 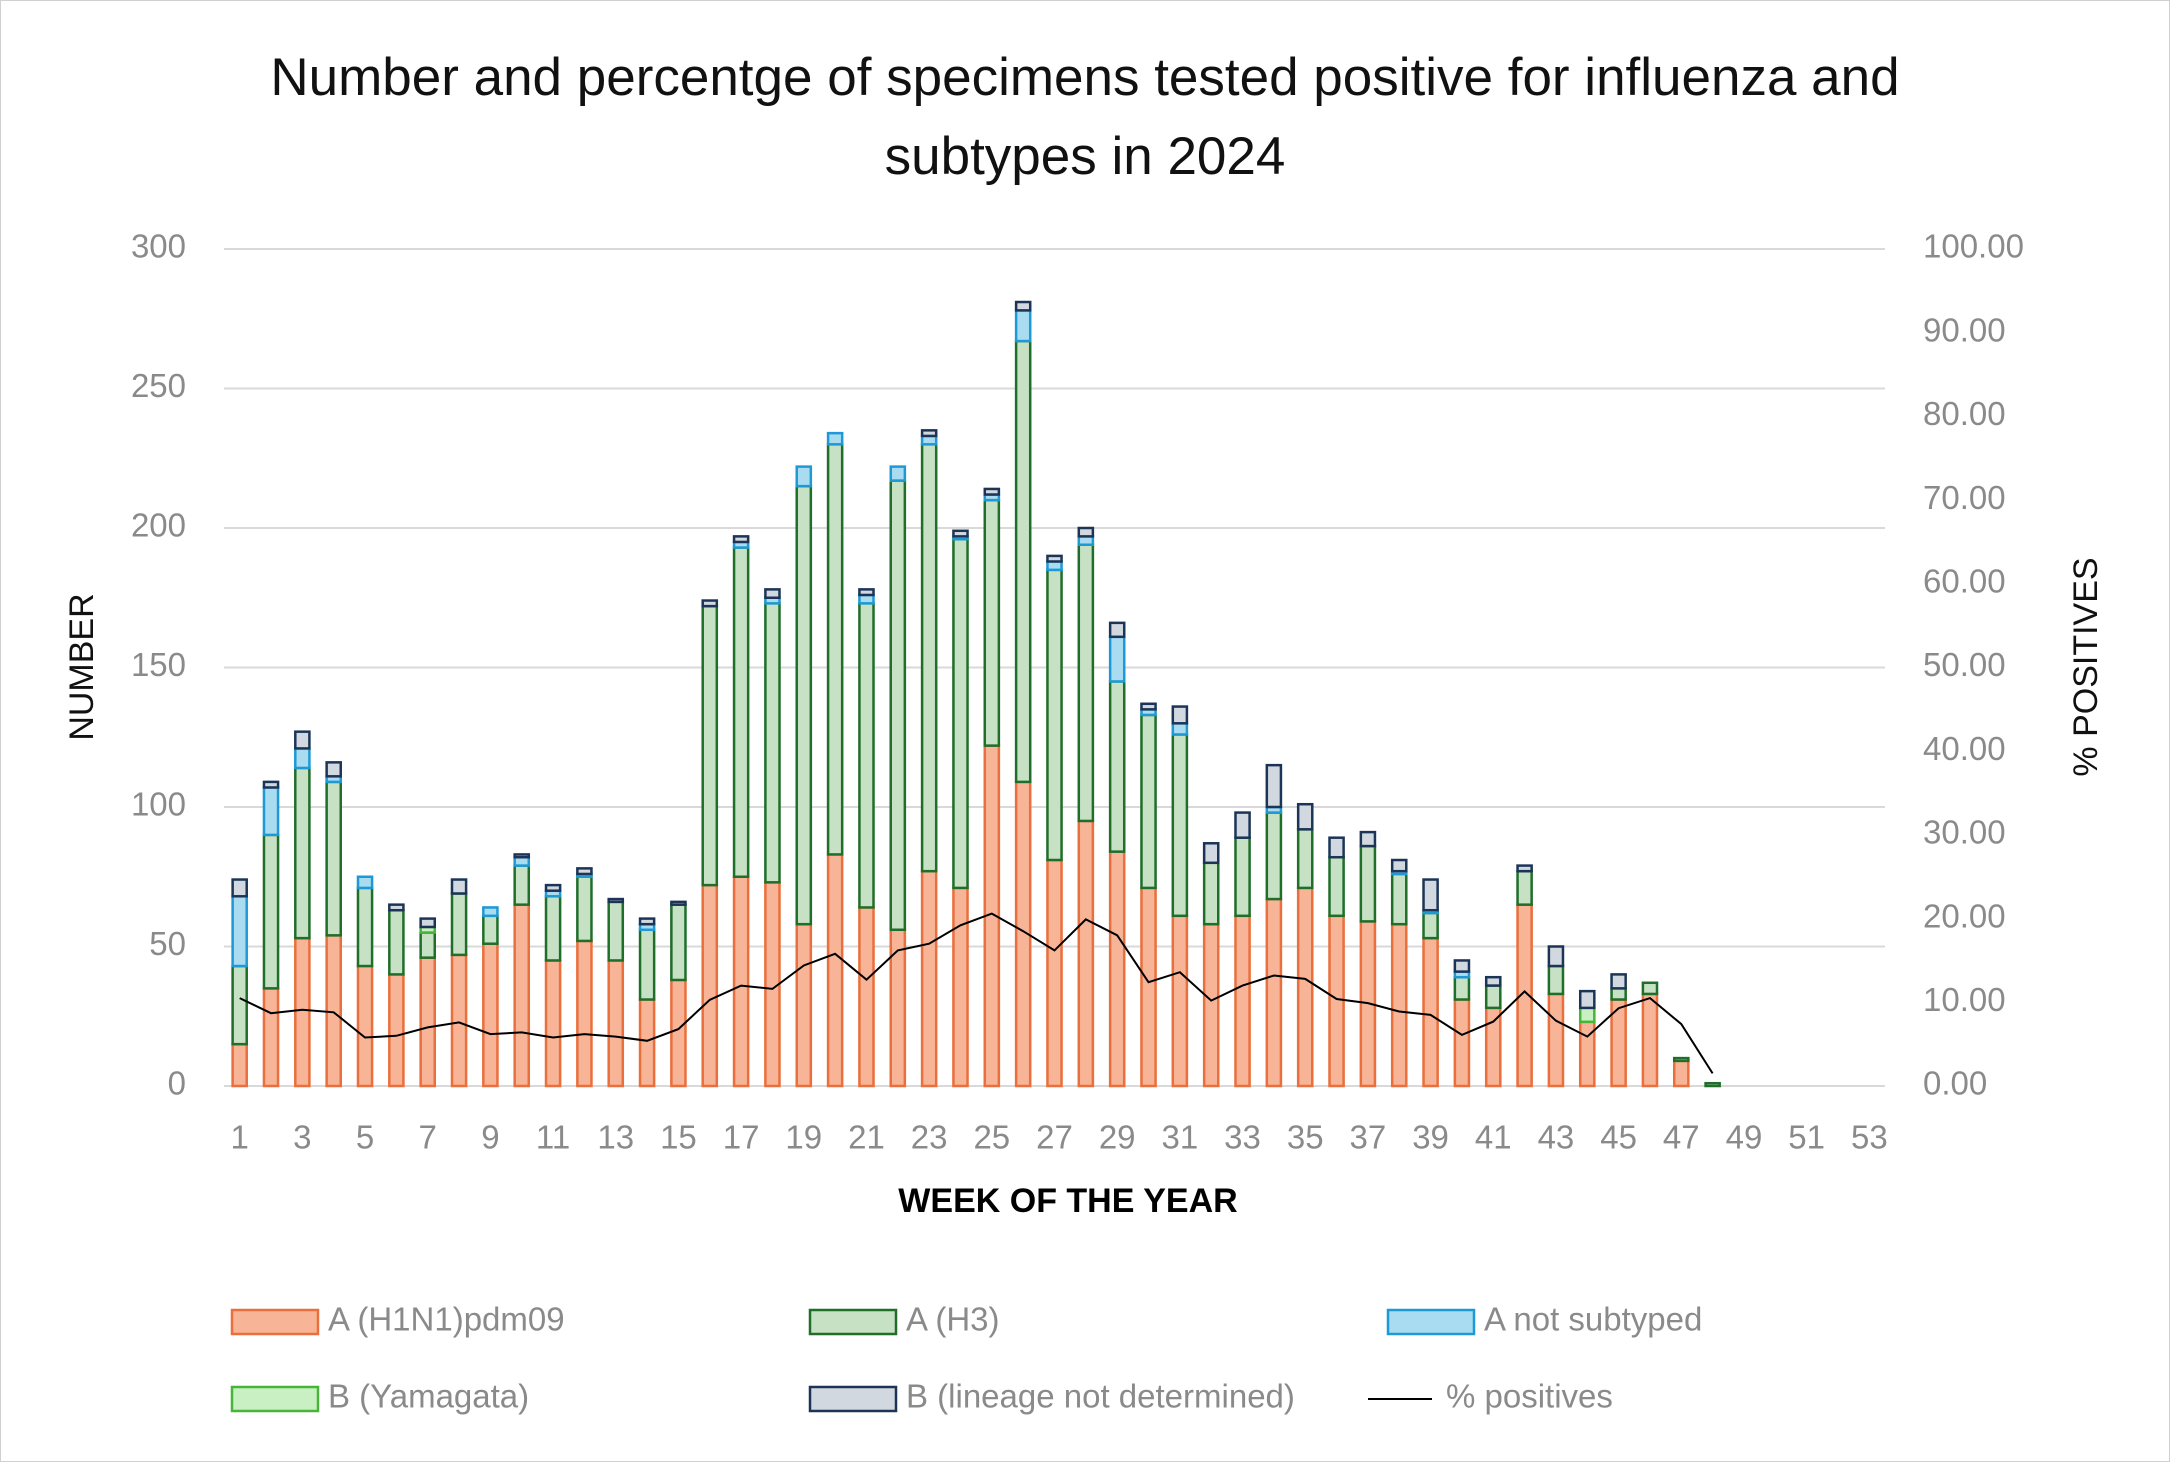 What do you see at coordinates (490, 1137) in the screenshot?
I see `x-tick-label: 9` at bounding box center [490, 1137].